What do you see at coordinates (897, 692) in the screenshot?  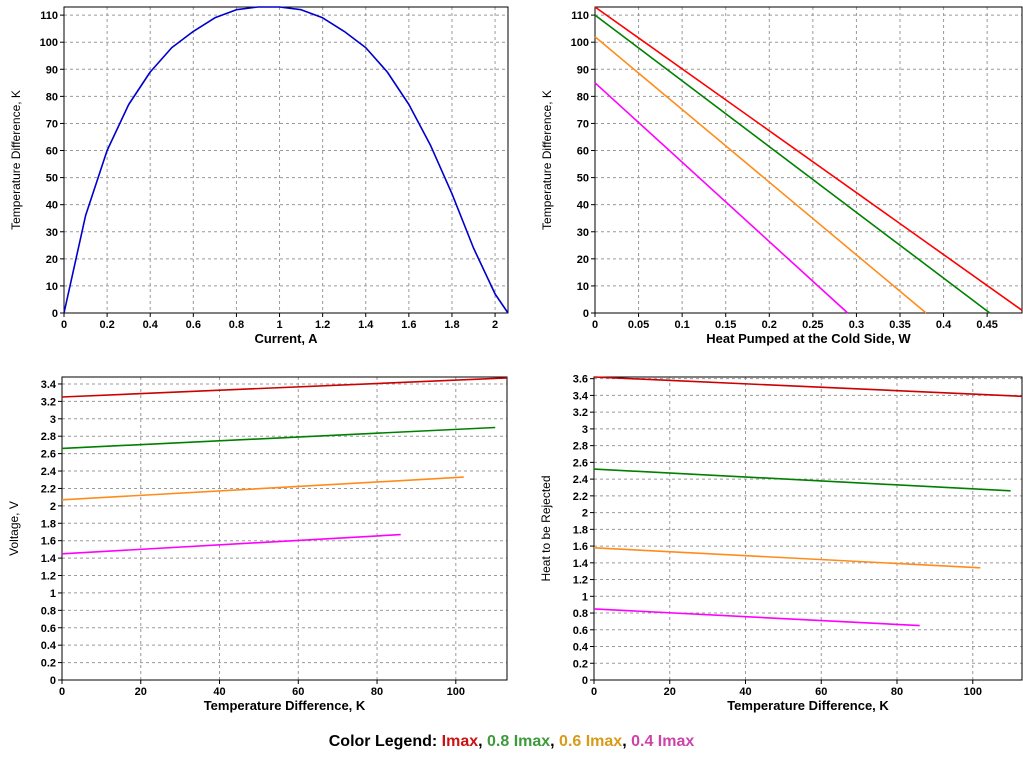 I see `x-tick-label: 80` at bounding box center [897, 692].